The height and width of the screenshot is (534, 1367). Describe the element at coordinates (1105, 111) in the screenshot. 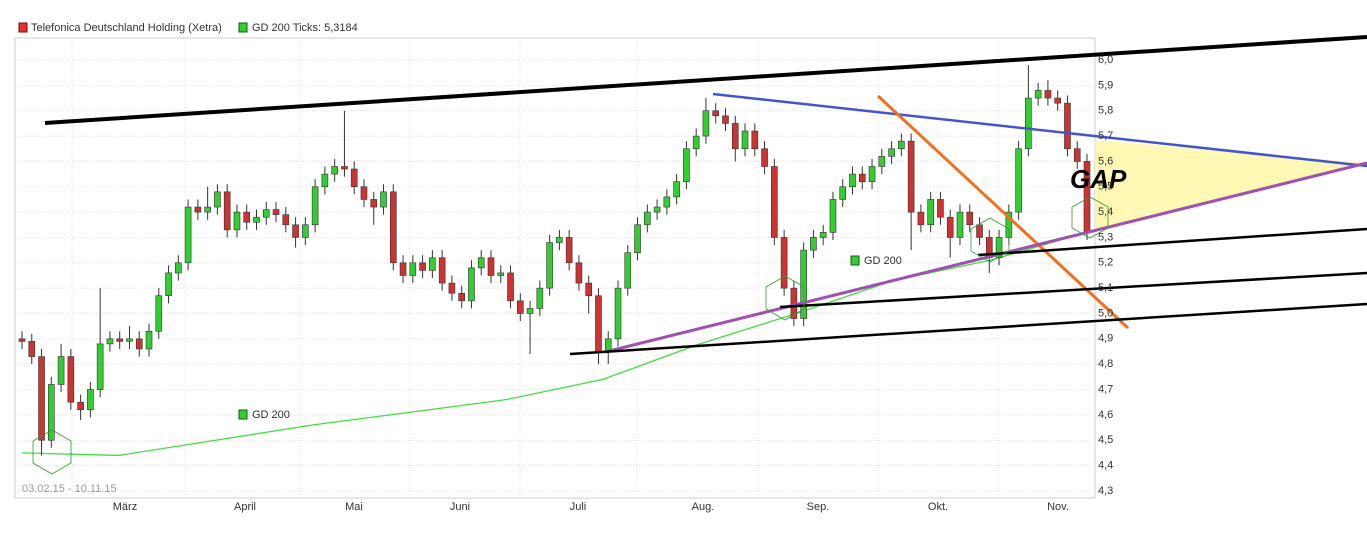

I see `y-tick-label: 5,8` at that location.